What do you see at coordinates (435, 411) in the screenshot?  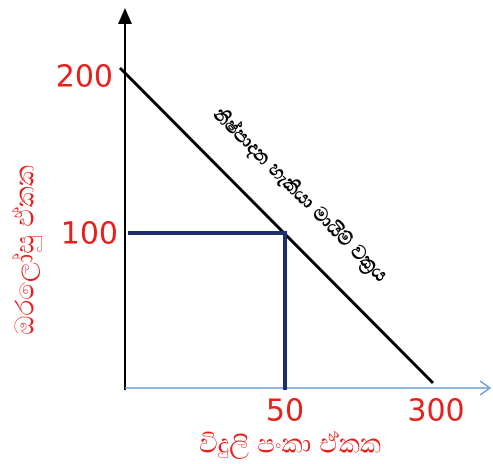 I see `x-tick-label: 300` at bounding box center [435, 411].